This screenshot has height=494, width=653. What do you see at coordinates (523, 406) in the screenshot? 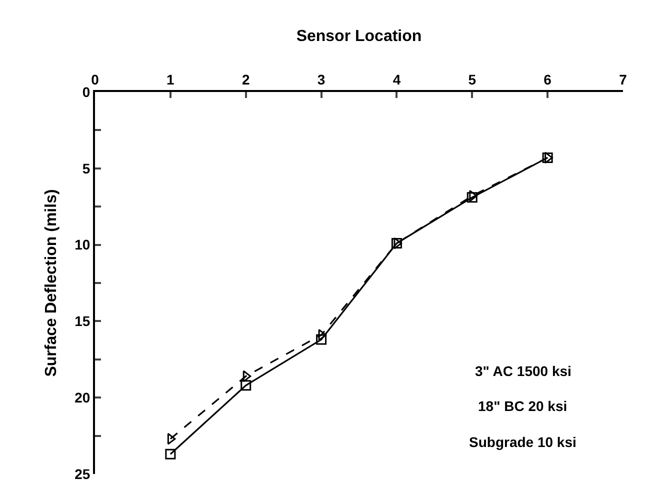
I see `annotation: 18" BC 20 ksi` at bounding box center [523, 406].